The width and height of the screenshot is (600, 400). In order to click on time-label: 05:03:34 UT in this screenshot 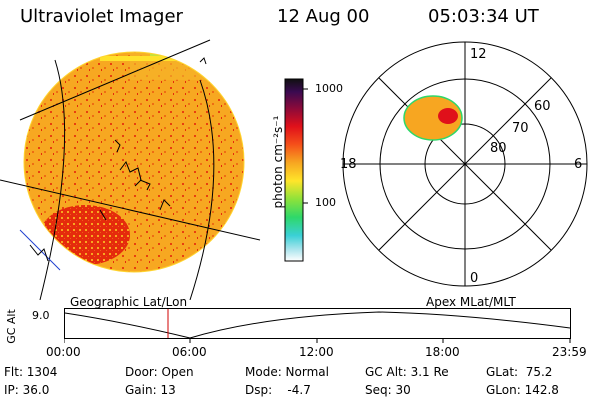, I will do `click(483, 16)`.